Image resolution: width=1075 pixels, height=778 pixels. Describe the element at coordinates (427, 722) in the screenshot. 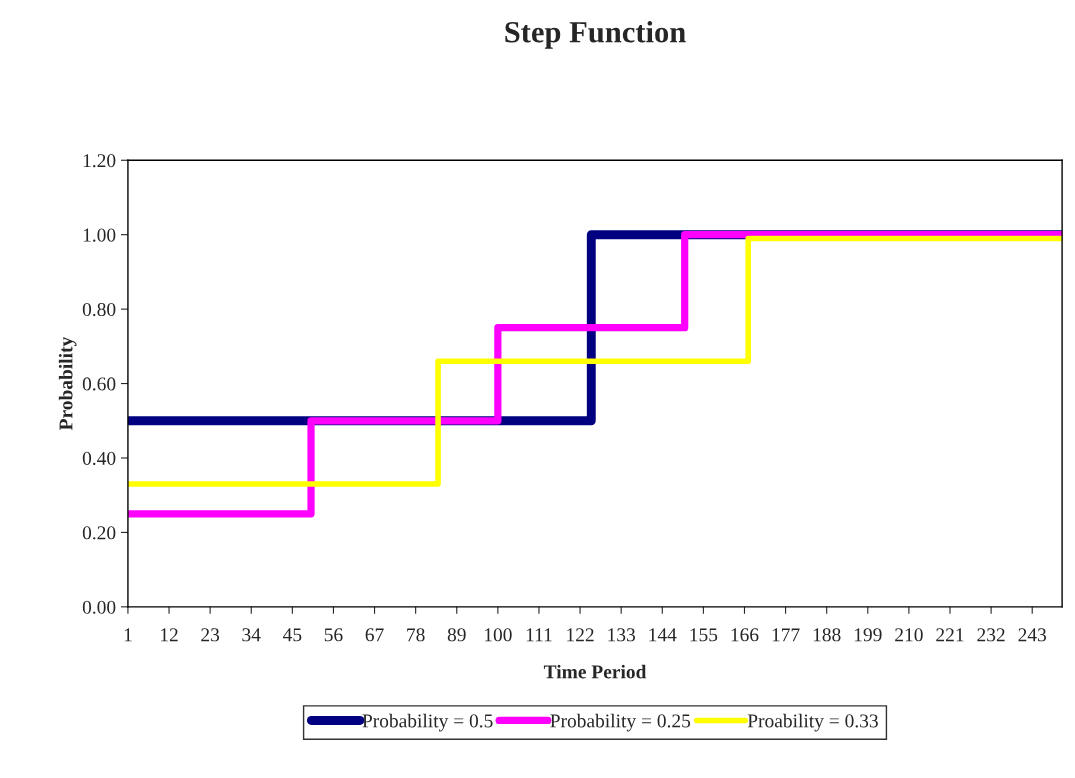

I see `legend-label: Probability = 0.5` at that location.